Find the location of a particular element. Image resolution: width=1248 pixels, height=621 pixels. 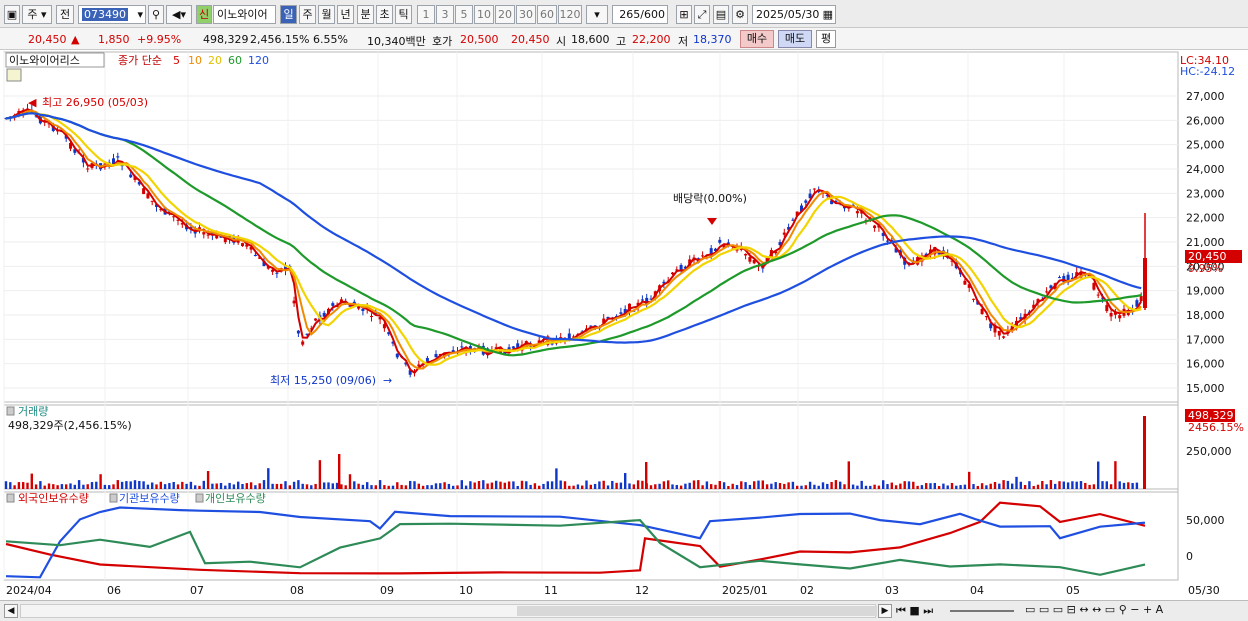

search-icon: ⚲ is located at coordinates (156, 14).